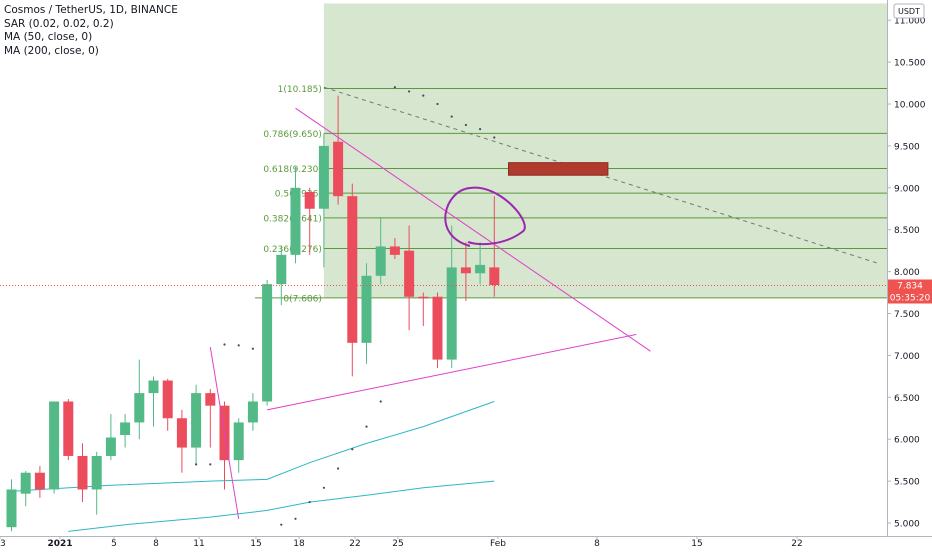  What do you see at coordinates (114, 544) in the screenshot?
I see `time-tick-label: 5` at bounding box center [114, 544].